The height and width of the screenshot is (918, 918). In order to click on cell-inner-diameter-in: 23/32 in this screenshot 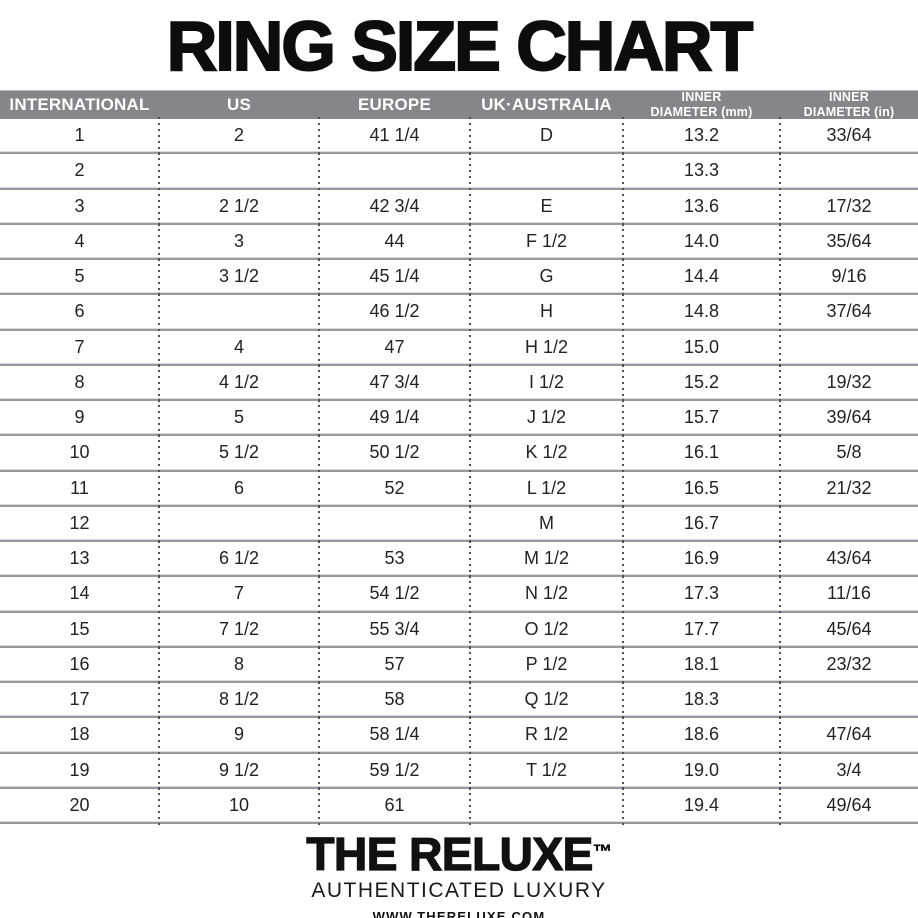, I will do `click(849, 663)`.